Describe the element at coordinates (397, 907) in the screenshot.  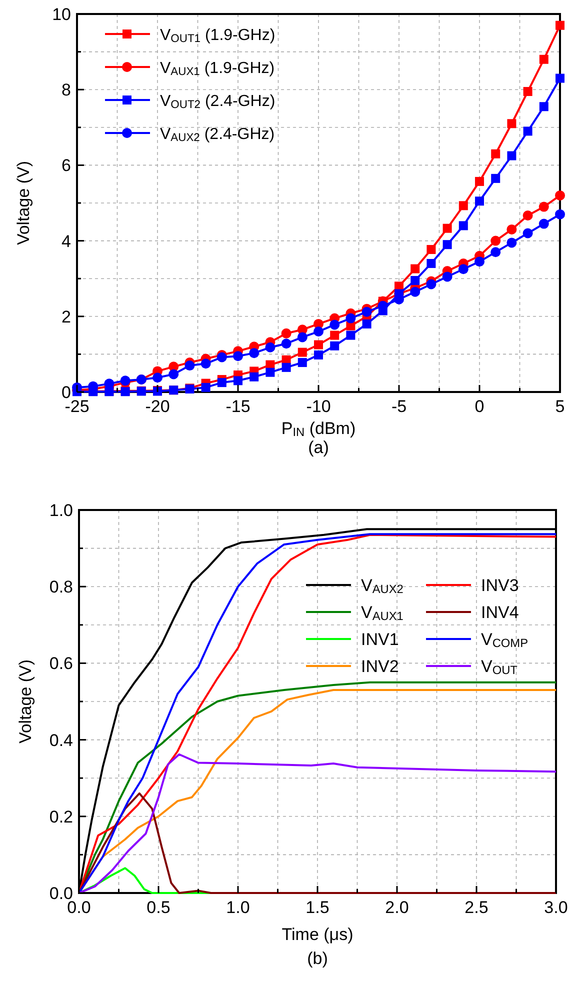
I see `x-tick-label: 2.0` at that location.